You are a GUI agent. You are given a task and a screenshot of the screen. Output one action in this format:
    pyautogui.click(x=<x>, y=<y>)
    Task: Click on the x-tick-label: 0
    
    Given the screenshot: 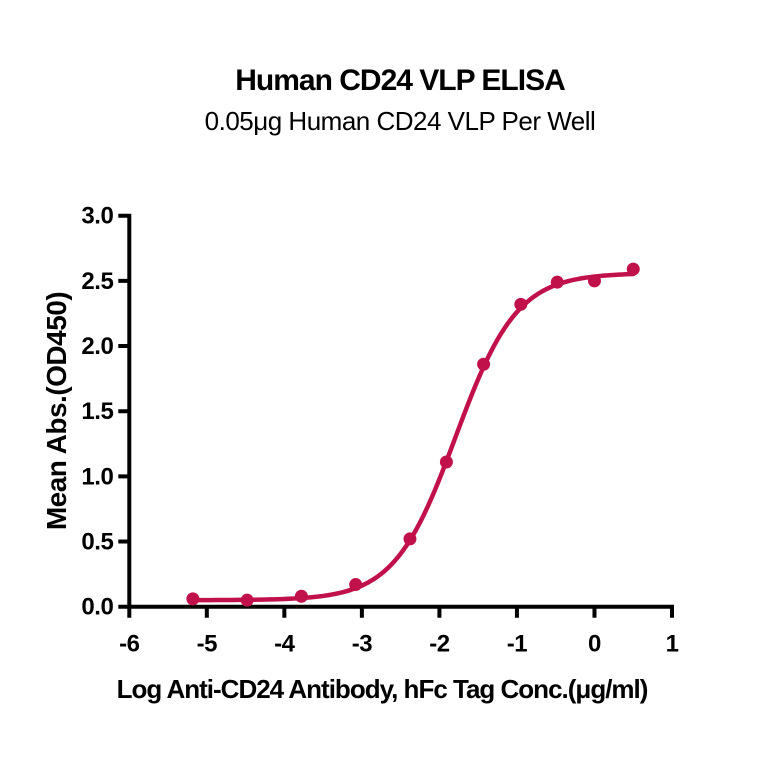 What is the action you would take?
    pyautogui.click(x=594, y=644)
    